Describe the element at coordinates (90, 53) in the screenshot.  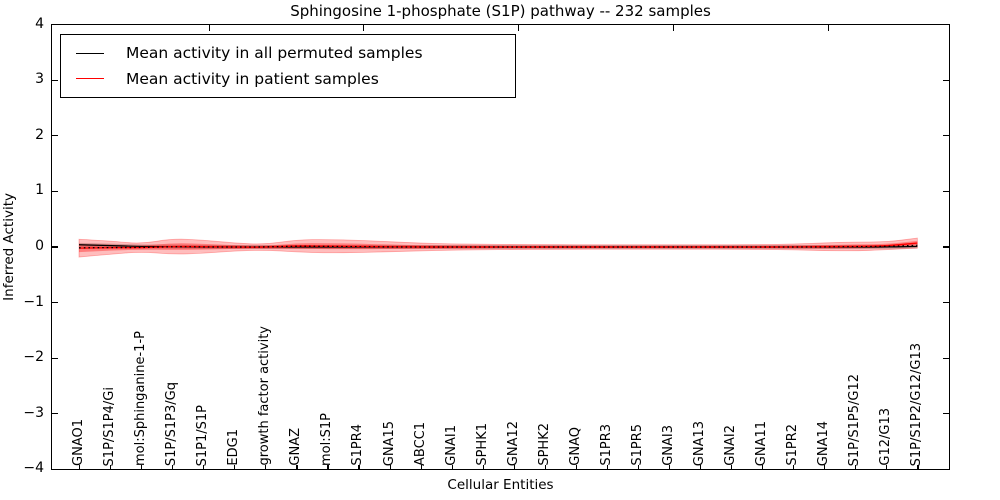
I see `legend-line-permuted-icon` at that location.